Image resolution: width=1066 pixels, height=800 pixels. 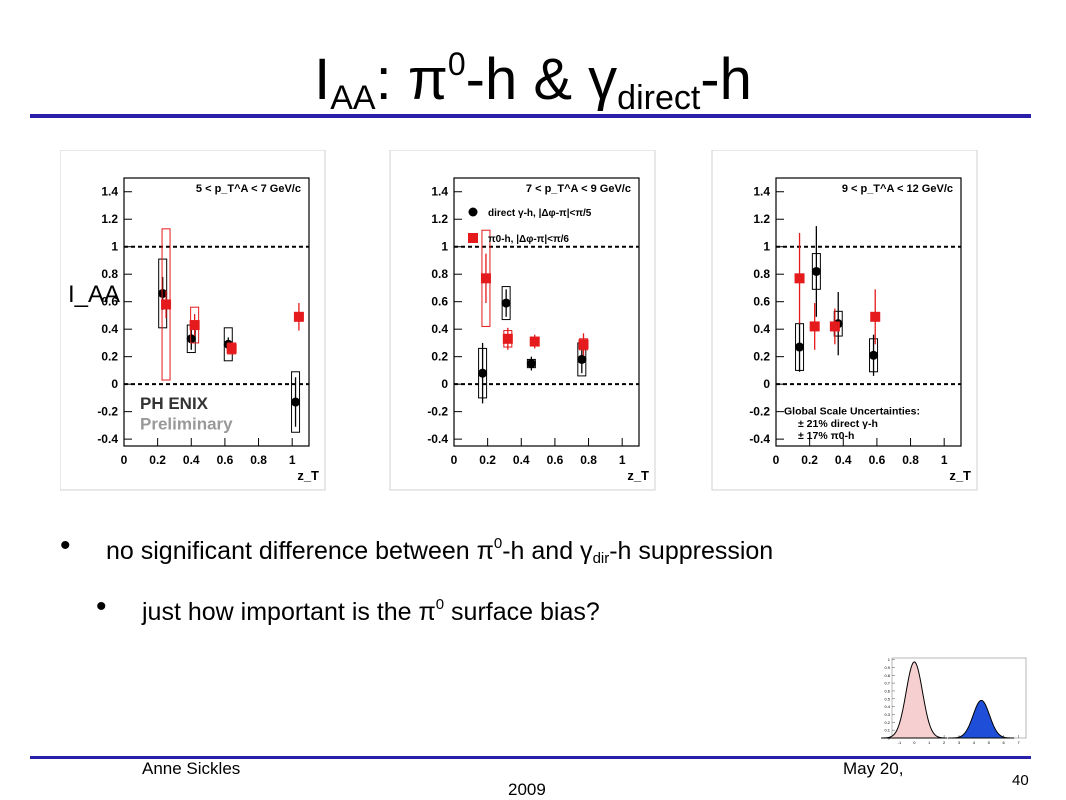 I want to click on panel-frame, so click(x=522, y=320).